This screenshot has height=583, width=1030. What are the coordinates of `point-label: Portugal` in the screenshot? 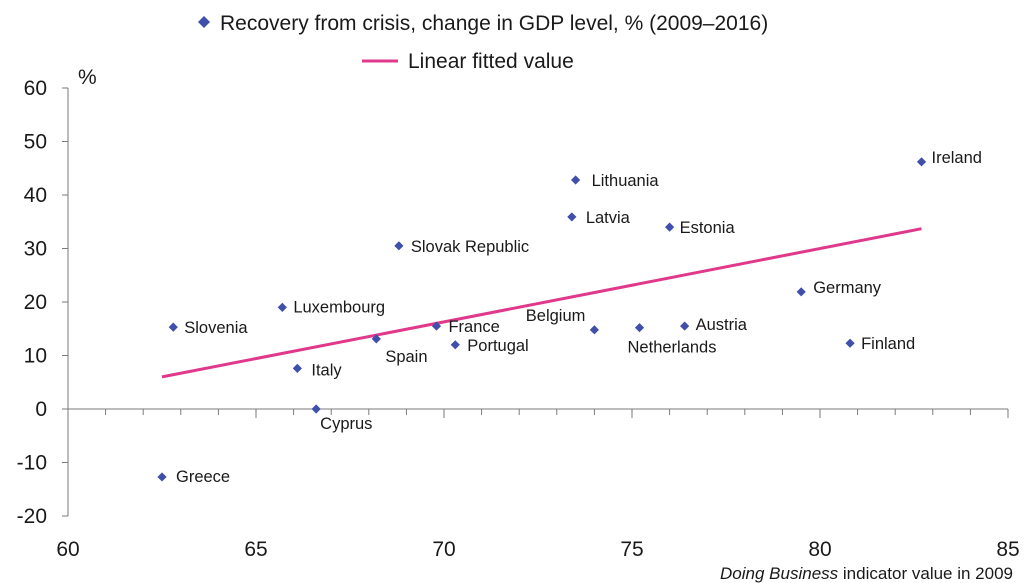 It's located at (497, 346).